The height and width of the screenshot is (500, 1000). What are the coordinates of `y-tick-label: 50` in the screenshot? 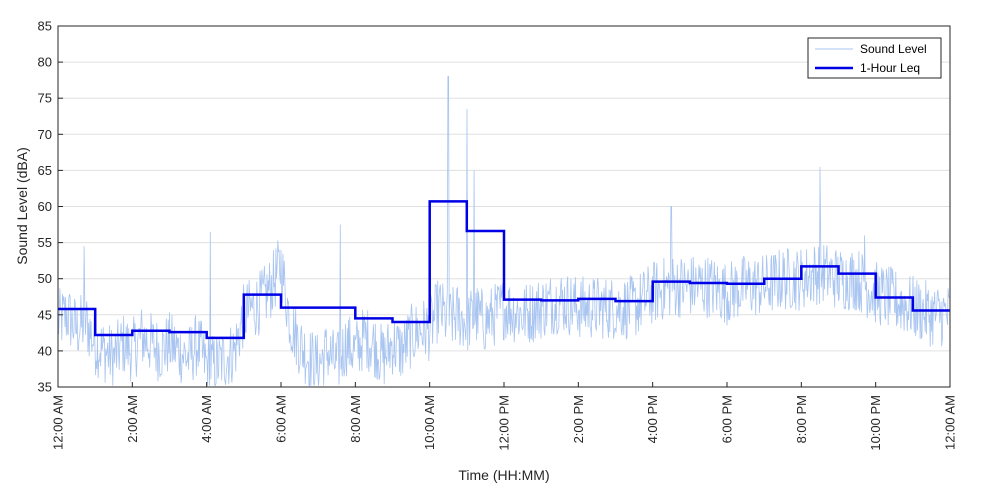 It's located at (45, 278).